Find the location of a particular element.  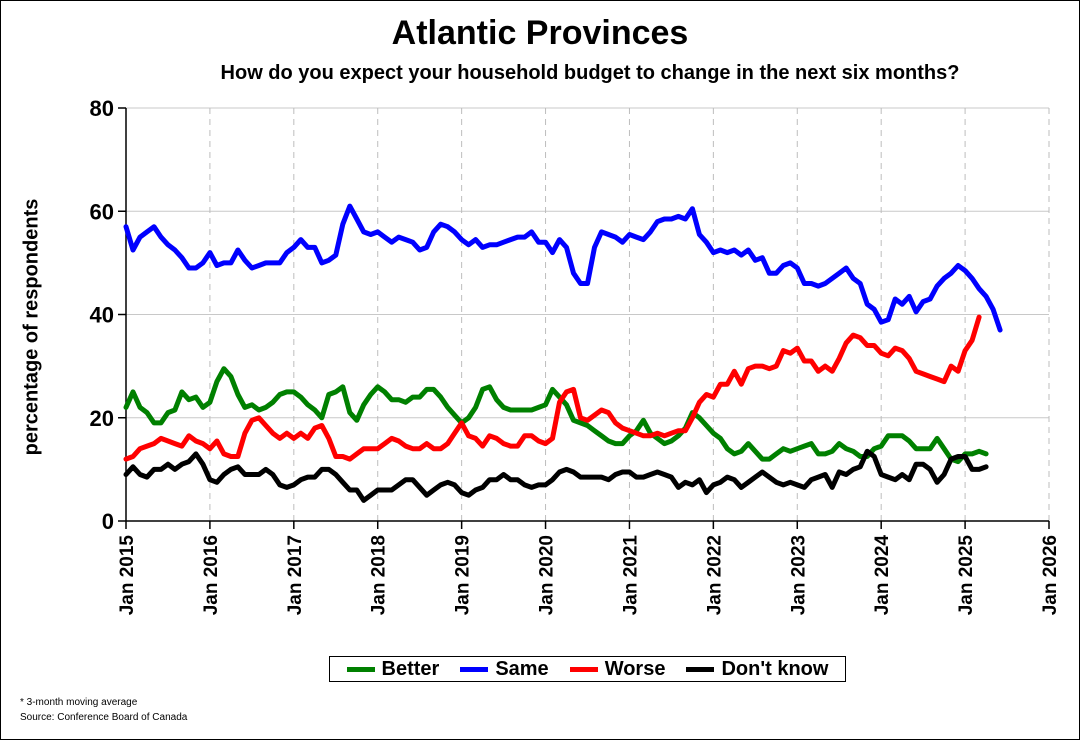

x-tick-label: Jan 2026 is located at coordinates (1050, 575).